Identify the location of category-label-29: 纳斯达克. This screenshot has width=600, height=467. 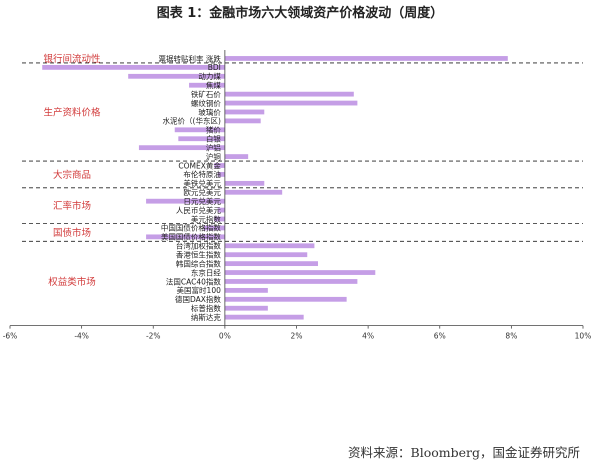
(206, 317).